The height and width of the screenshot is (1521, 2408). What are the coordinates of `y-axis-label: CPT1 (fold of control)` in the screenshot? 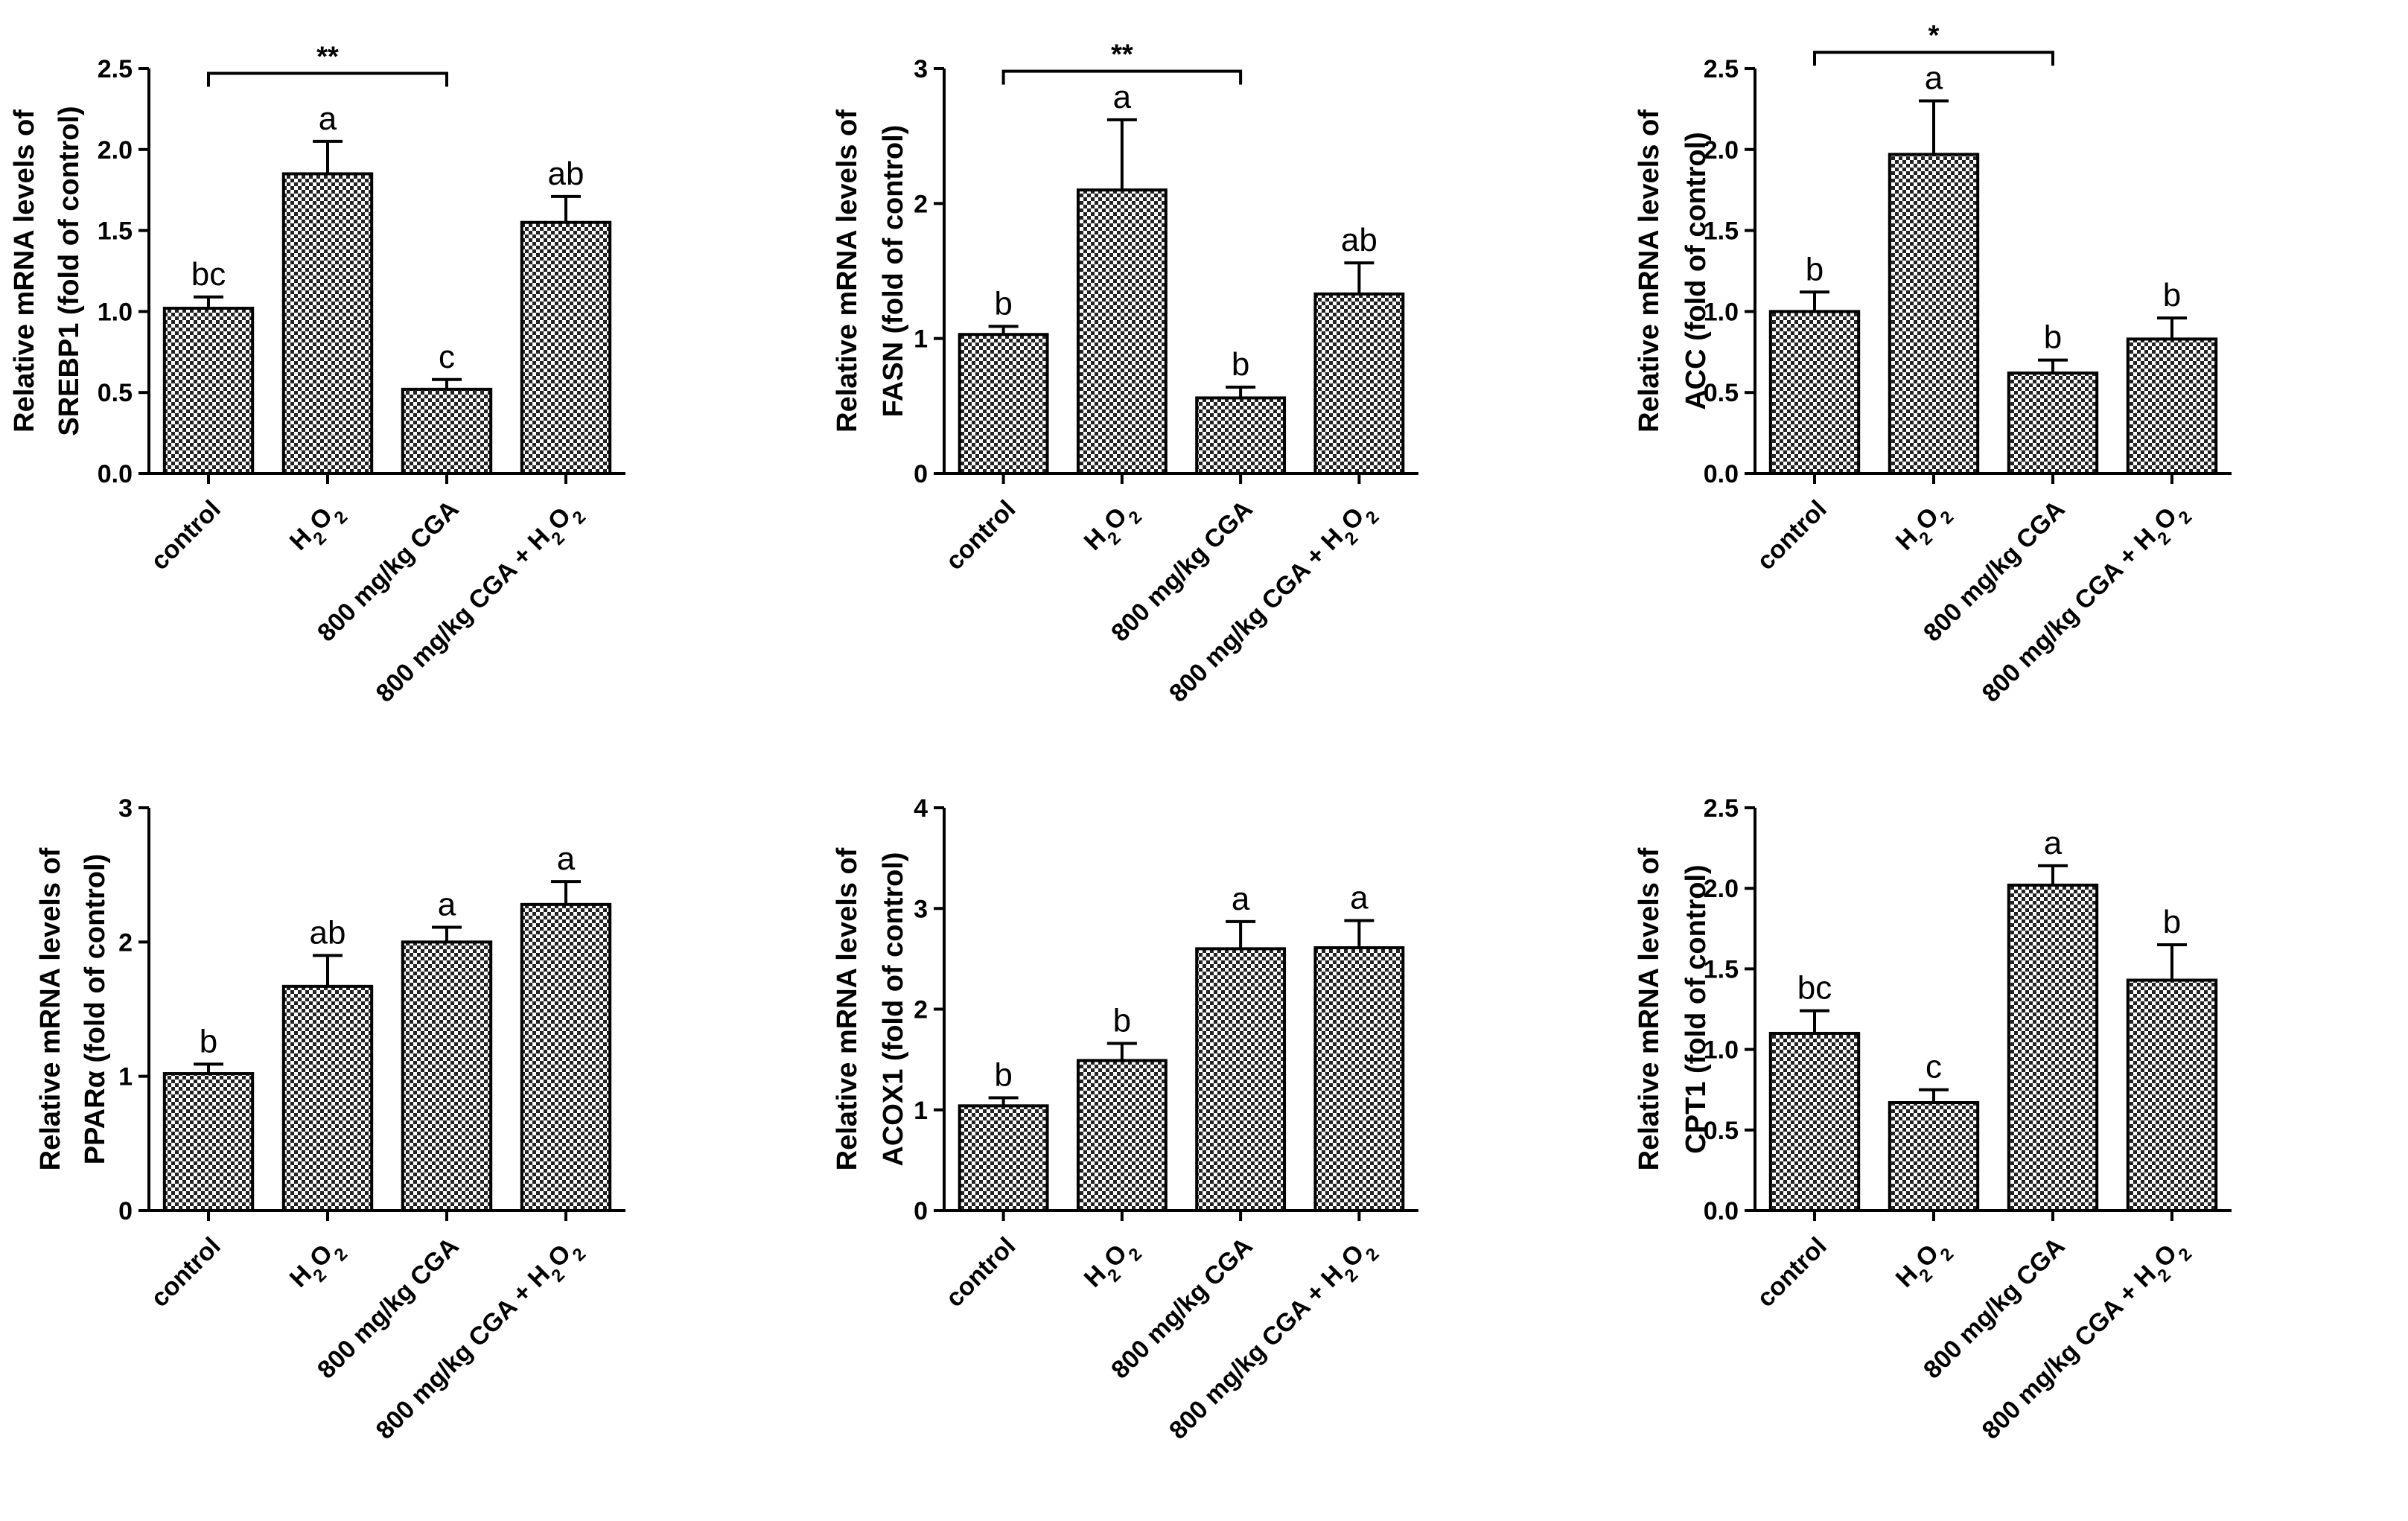 It's located at (1696, 1008).